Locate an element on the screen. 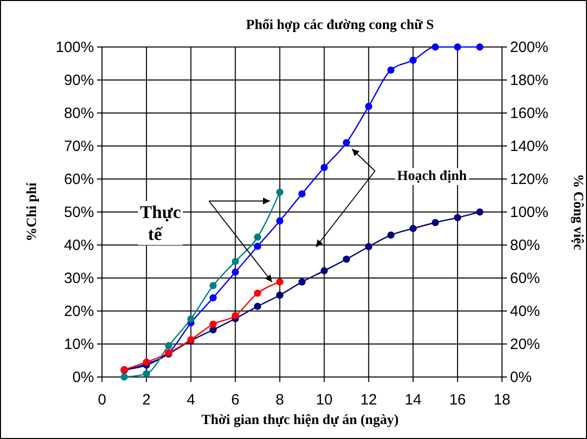 The width and height of the screenshot is (587, 439). x-axis-title: Thời gian thực hiện dự án (ngày) is located at coordinates (300, 420).